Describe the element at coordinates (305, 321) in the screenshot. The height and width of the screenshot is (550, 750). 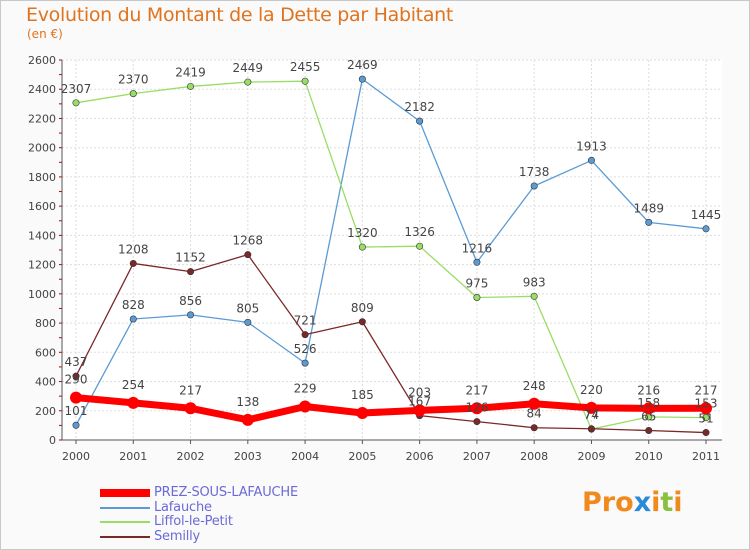
I see `data-label: 721` at that location.